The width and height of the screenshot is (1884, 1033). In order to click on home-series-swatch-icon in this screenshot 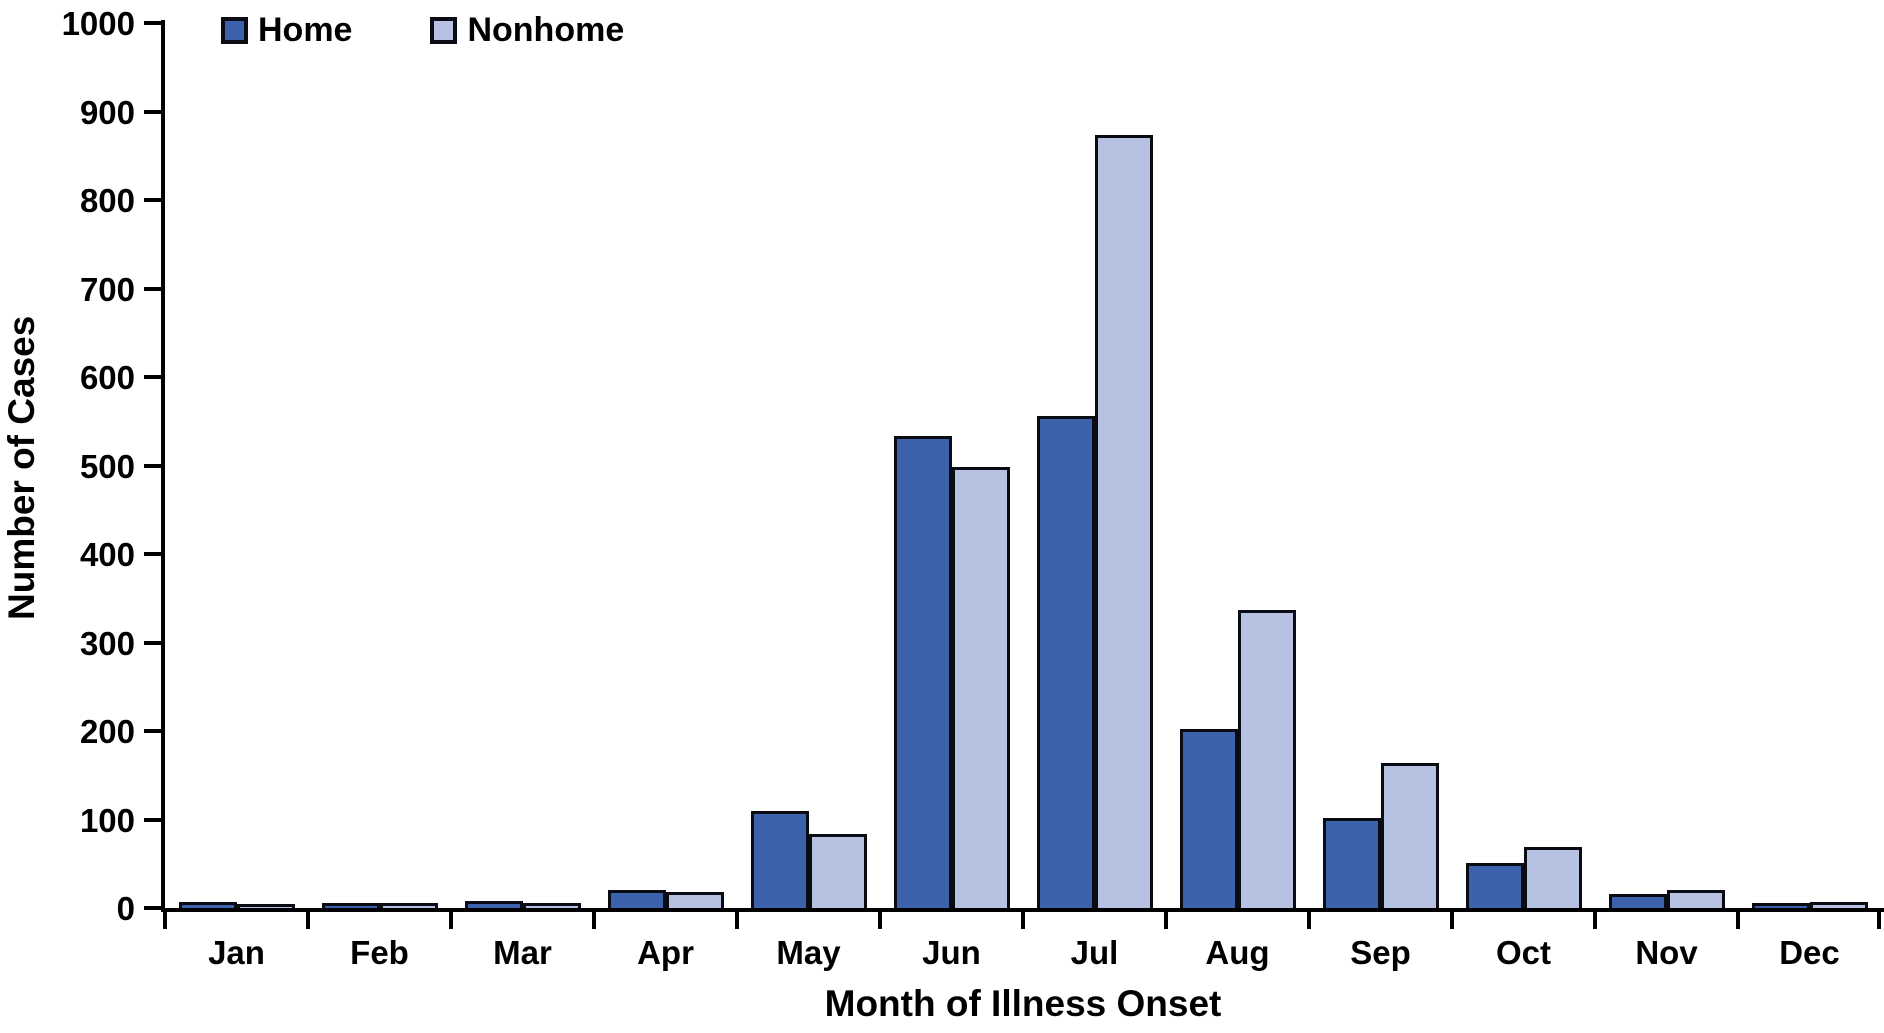, I will do `click(234, 30)`.